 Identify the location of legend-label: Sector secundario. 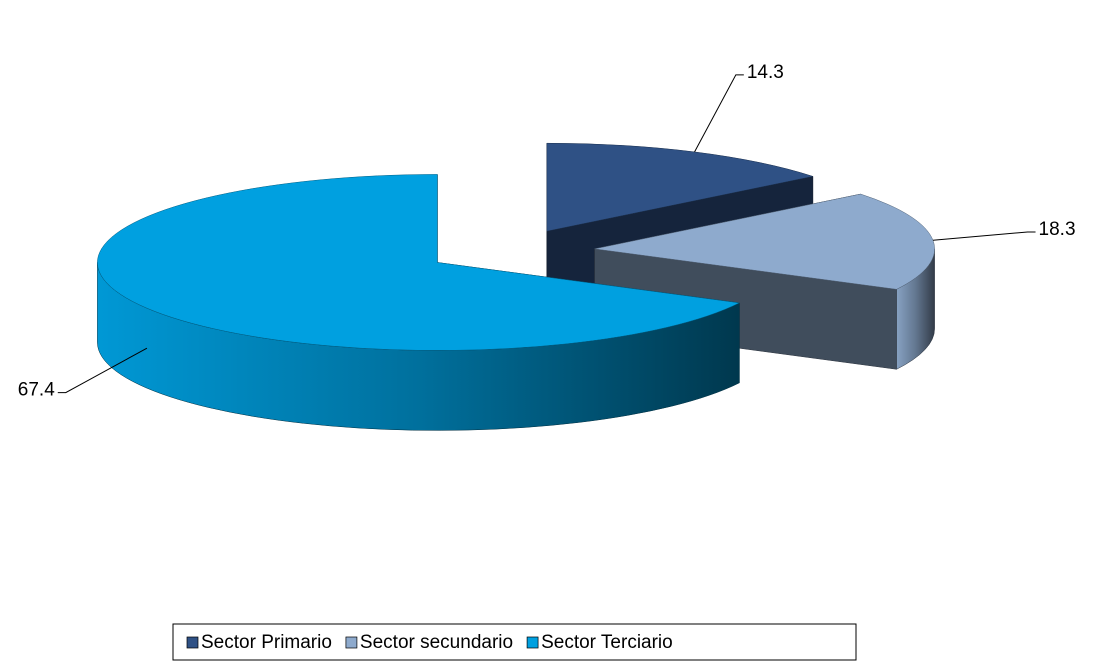
(436, 642).